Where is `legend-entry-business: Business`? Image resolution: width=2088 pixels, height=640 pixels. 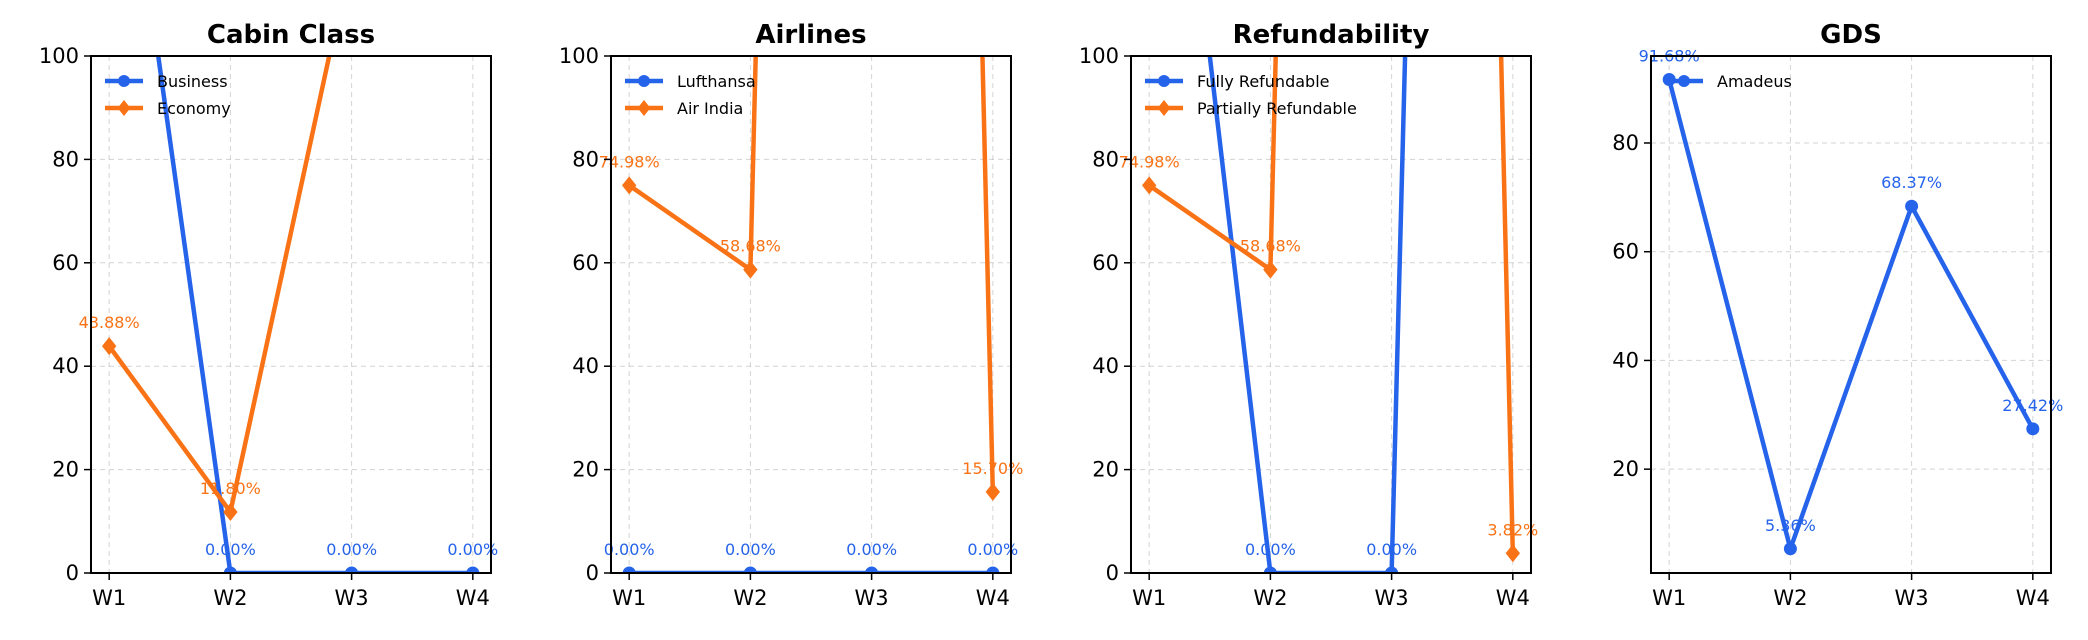 legend-entry-business: Business is located at coordinates (192, 81).